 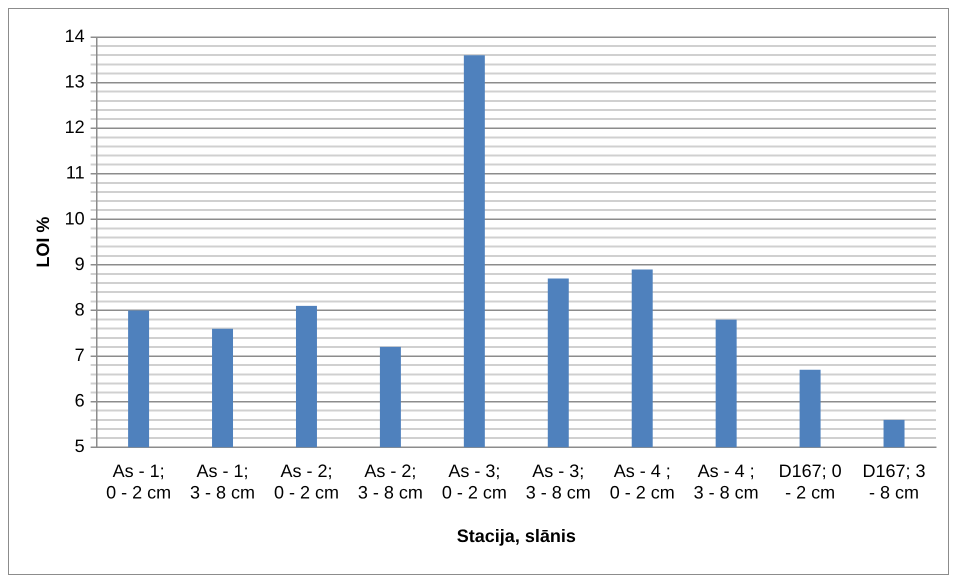 I want to click on y-tick-label: 5, so click(x=79, y=446).